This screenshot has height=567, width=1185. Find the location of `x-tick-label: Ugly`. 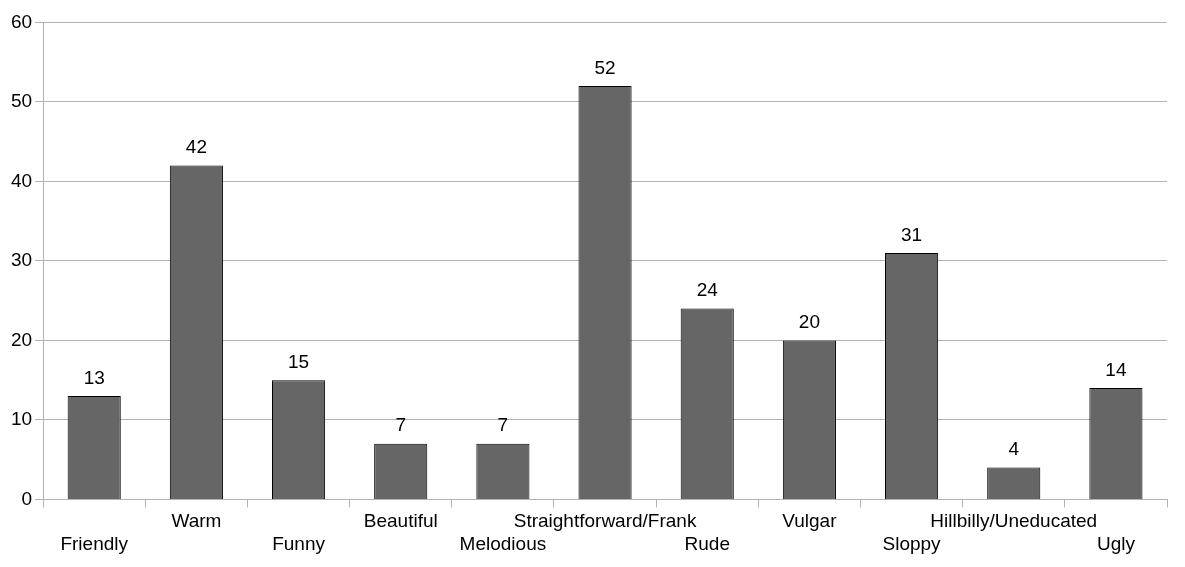

x-tick-label: Ugly is located at coordinates (1116, 543).